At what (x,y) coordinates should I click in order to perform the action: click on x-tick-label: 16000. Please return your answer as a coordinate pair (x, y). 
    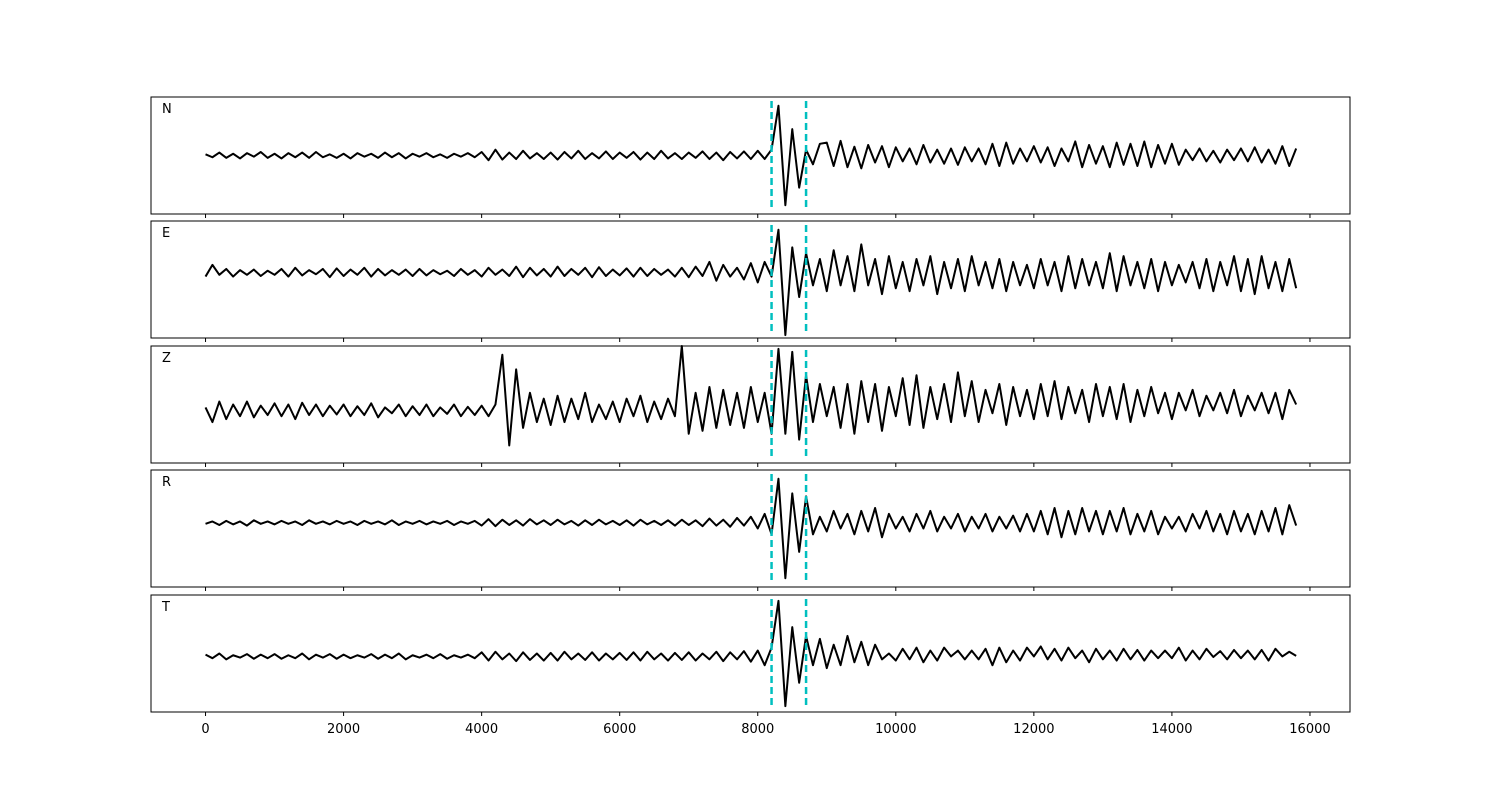
    Looking at the image, I should click on (1309, 729).